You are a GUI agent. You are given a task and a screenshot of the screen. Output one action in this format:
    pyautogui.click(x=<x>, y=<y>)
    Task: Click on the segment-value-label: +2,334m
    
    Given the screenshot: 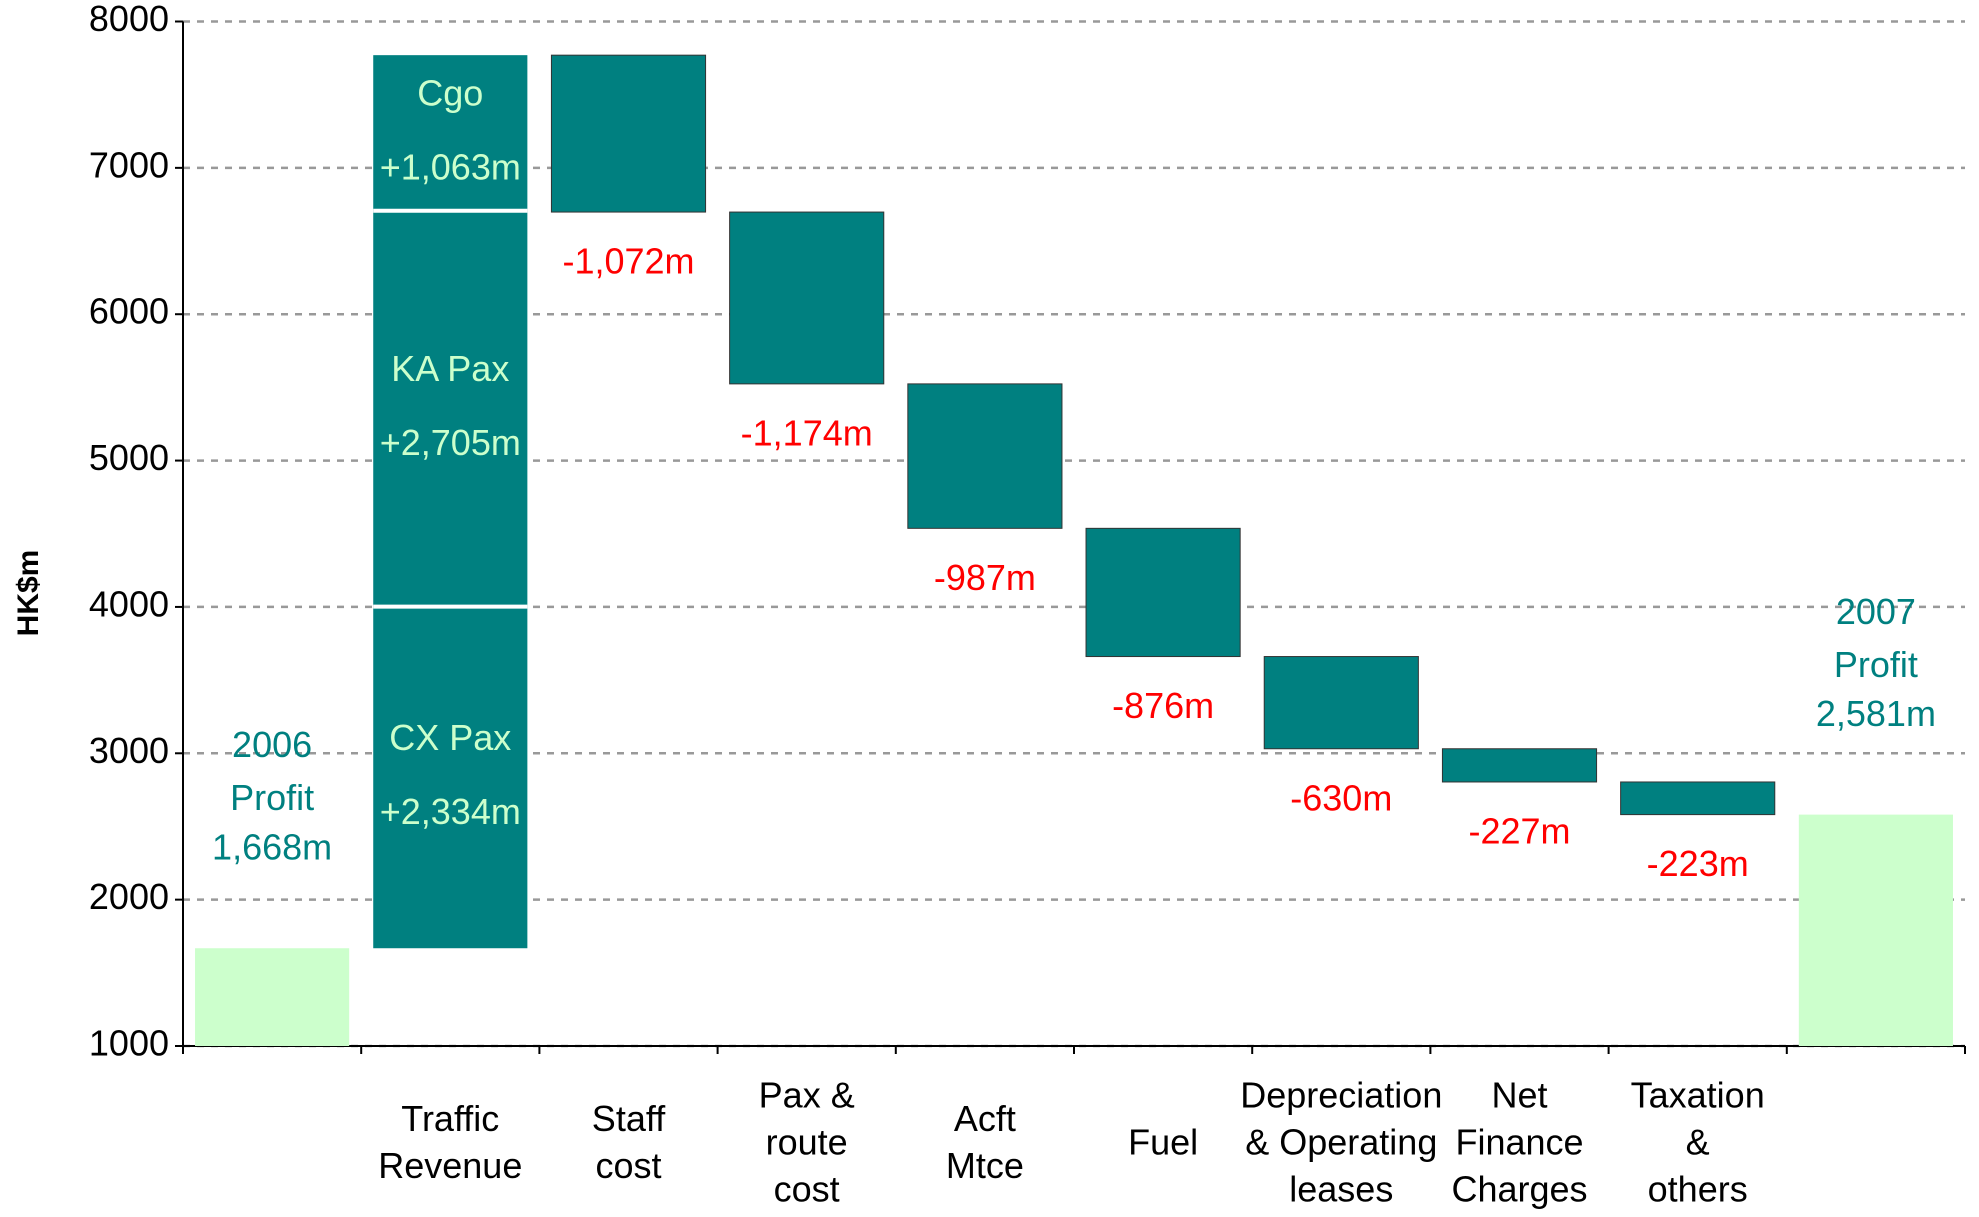 What is the action you would take?
    pyautogui.click(x=450, y=811)
    